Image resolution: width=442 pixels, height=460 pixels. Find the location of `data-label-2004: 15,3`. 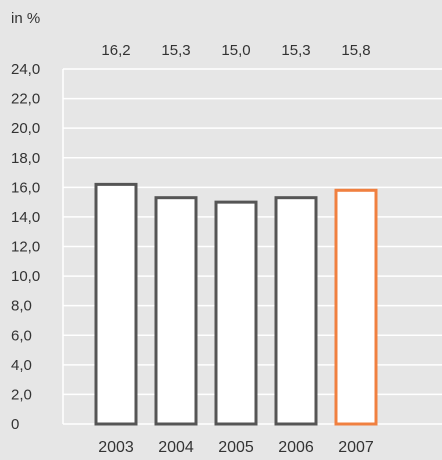

data-label-2004: 15,3 is located at coordinates (175, 50).